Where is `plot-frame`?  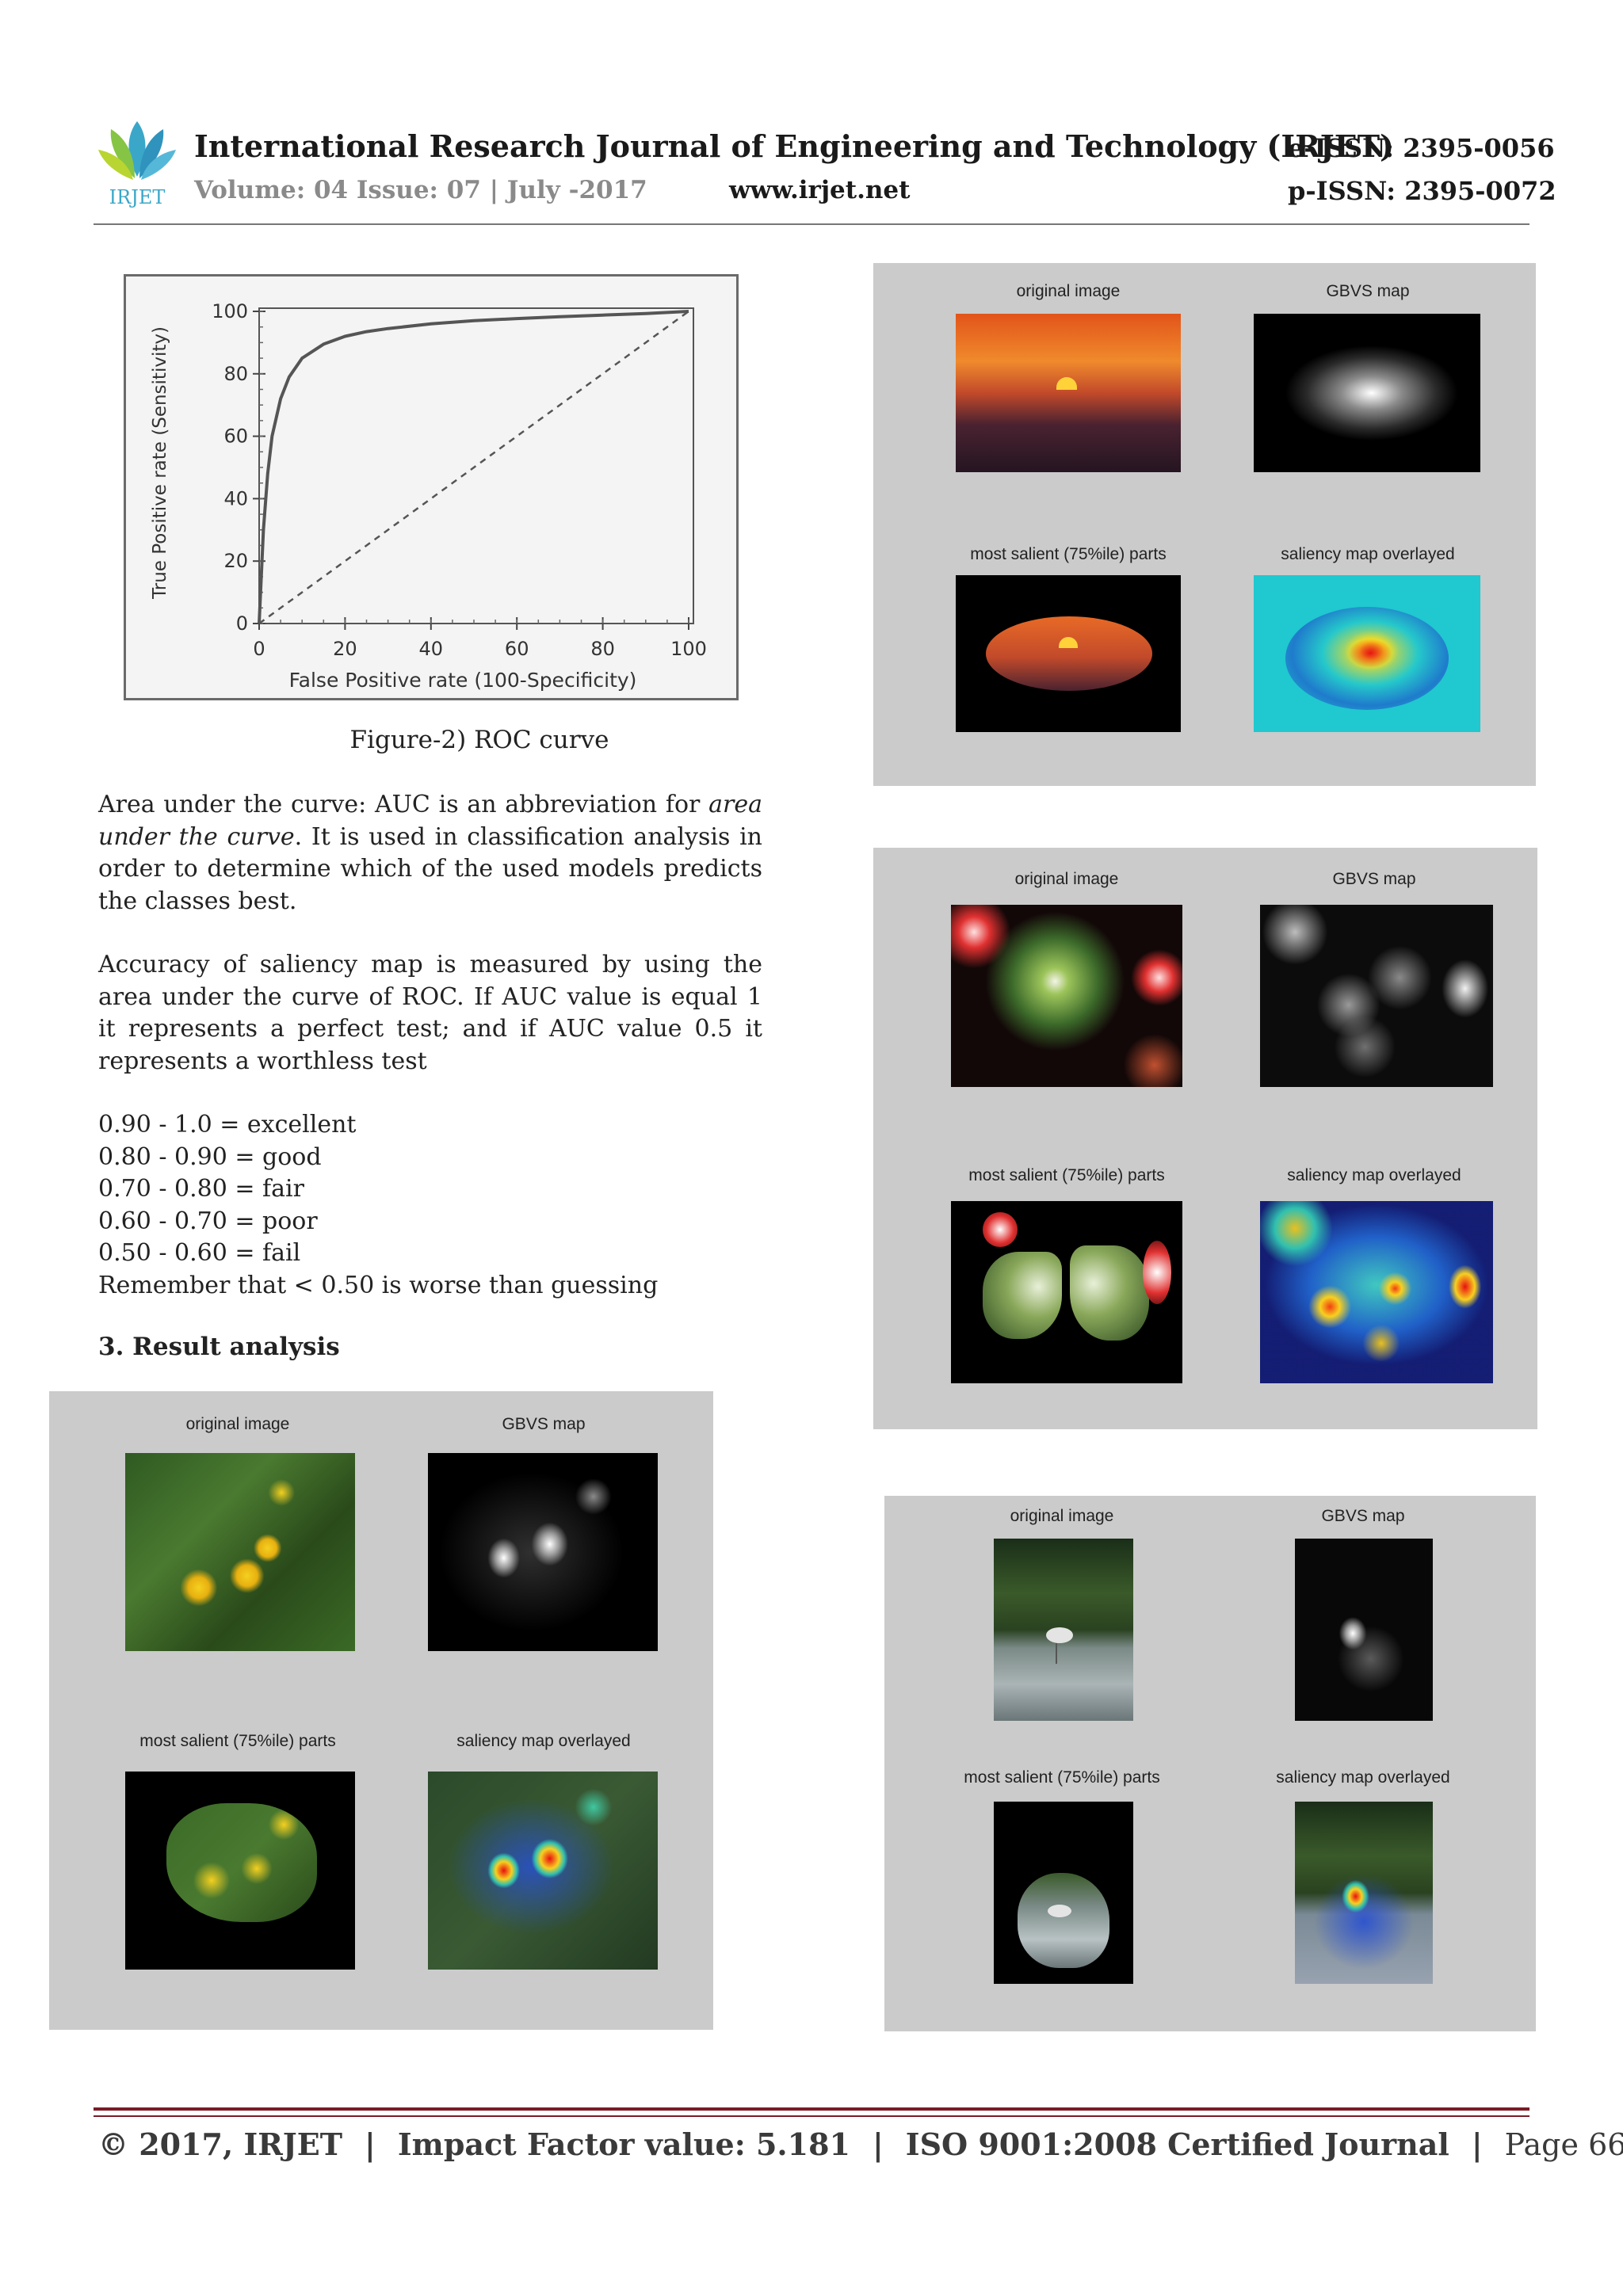
plot-frame is located at coordinates (476, 465).